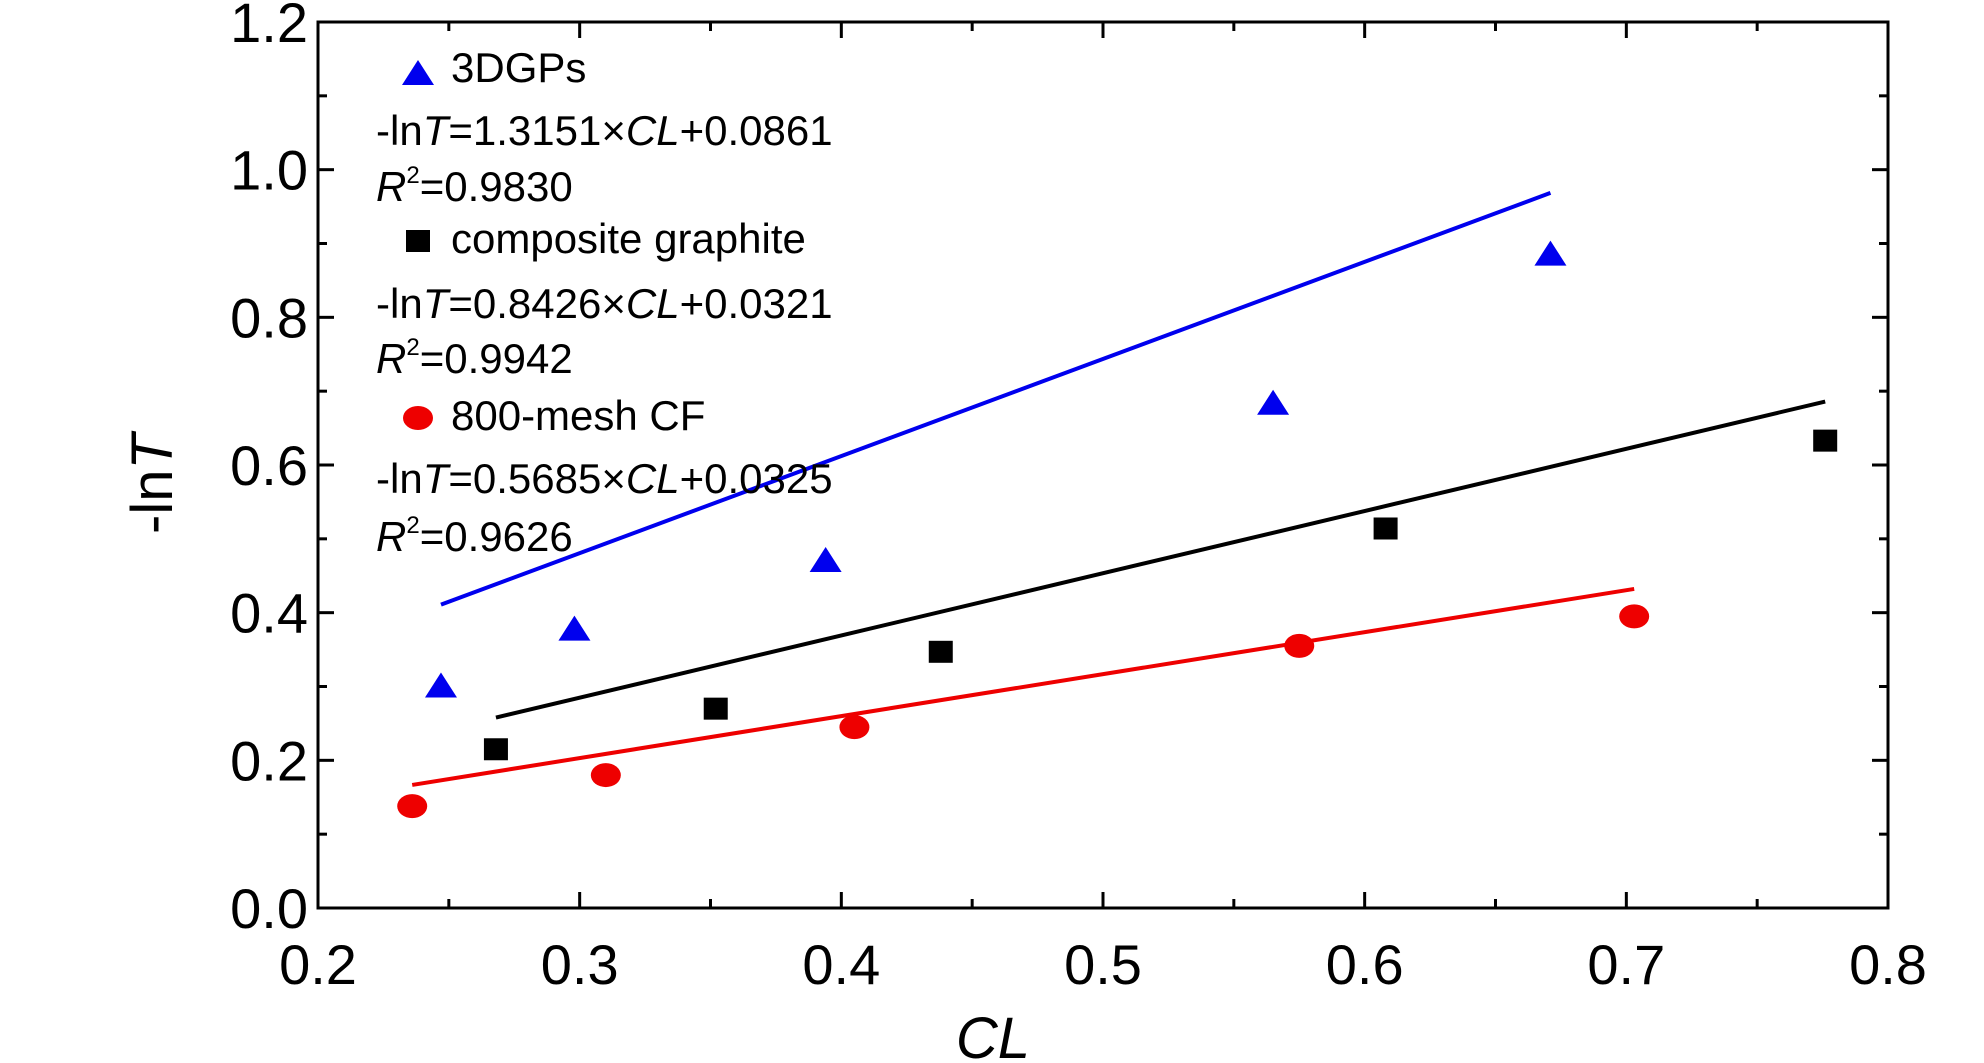  Describe the element at coordinates (1103, 964) in the screenshot. I see `x-tick-label: 0.5` at that location.